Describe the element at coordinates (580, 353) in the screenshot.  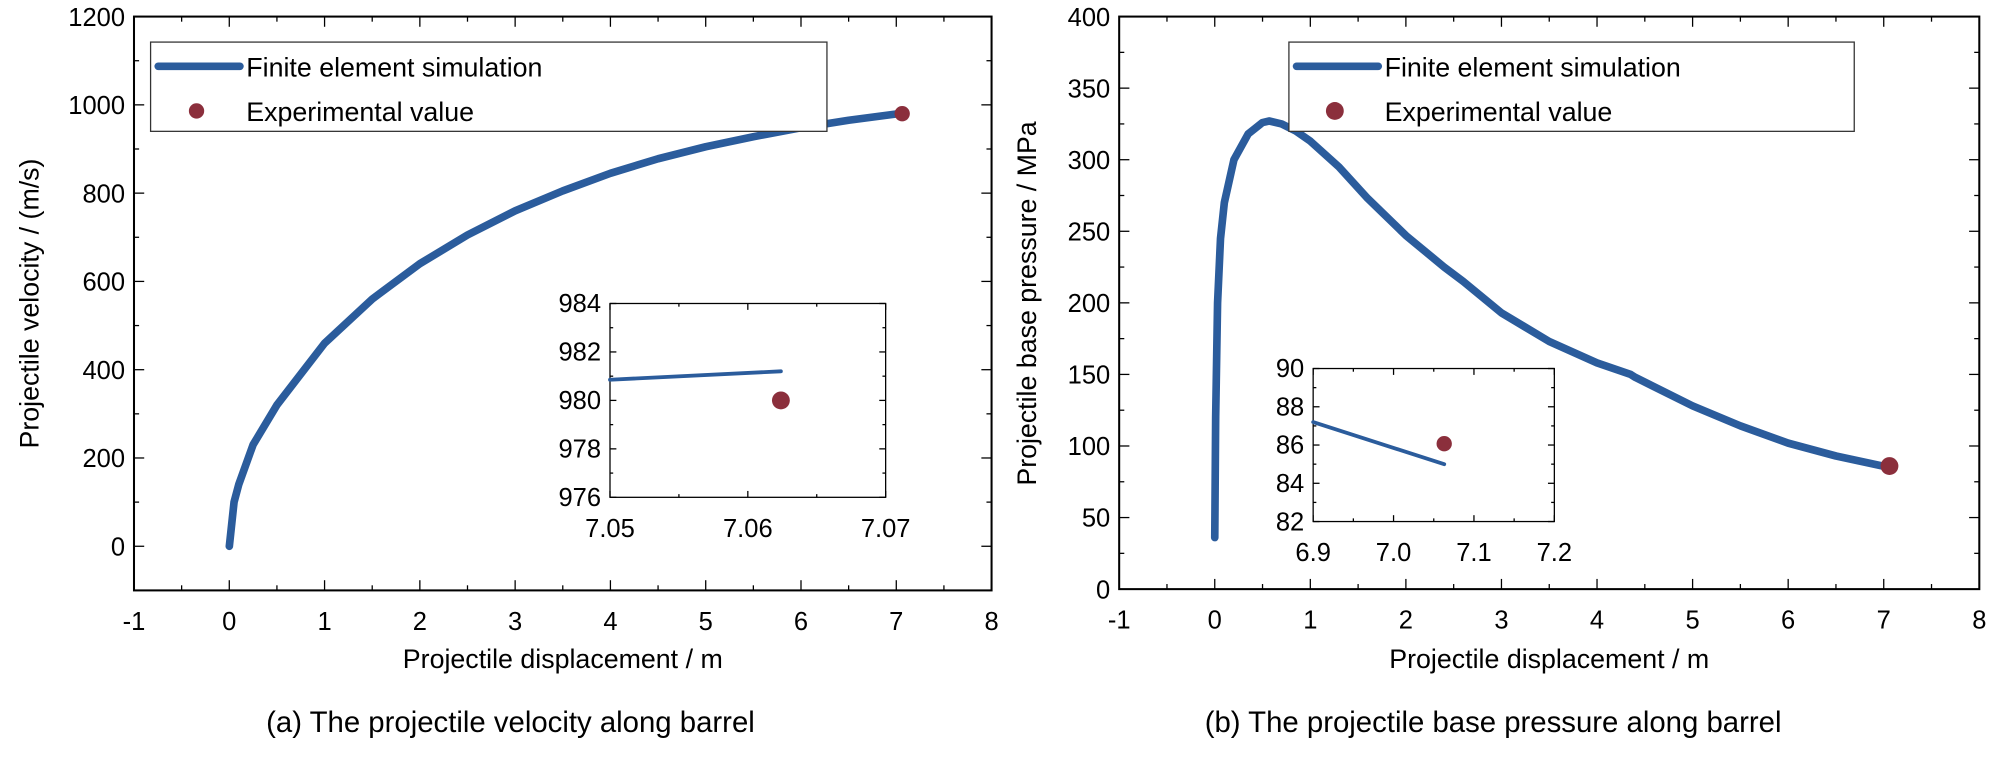
I see `inset-y-tick-label: 982` at that location.